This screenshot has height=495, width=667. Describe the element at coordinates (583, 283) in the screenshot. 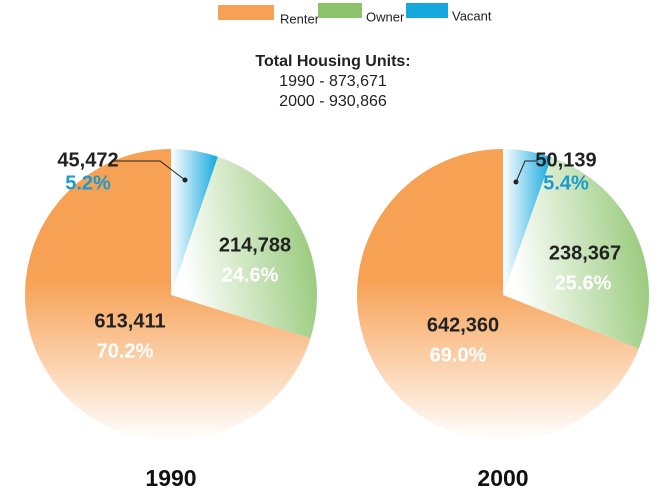

I see `share-label: 25.6%` at that location.